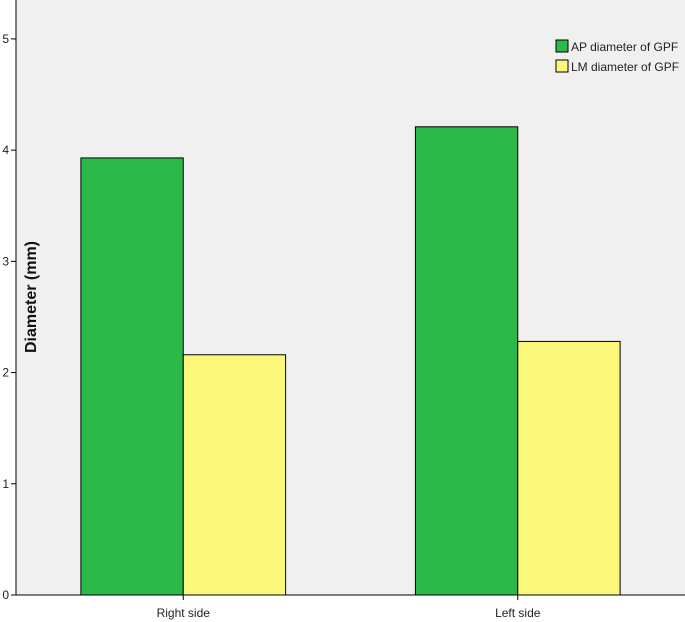 Image resolution: width=685 pixels, height=622 pixels. I want to click on x-ticks-group: Right side Left side, so click(349, 607).